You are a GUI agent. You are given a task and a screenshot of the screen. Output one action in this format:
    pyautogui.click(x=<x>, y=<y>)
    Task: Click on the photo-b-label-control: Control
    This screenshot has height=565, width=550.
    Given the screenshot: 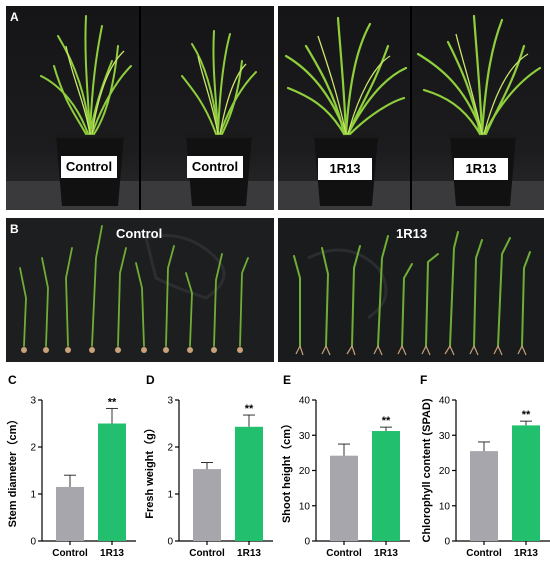 What is the action you would take?
    pyautogui.click(x=139, y=233)
    